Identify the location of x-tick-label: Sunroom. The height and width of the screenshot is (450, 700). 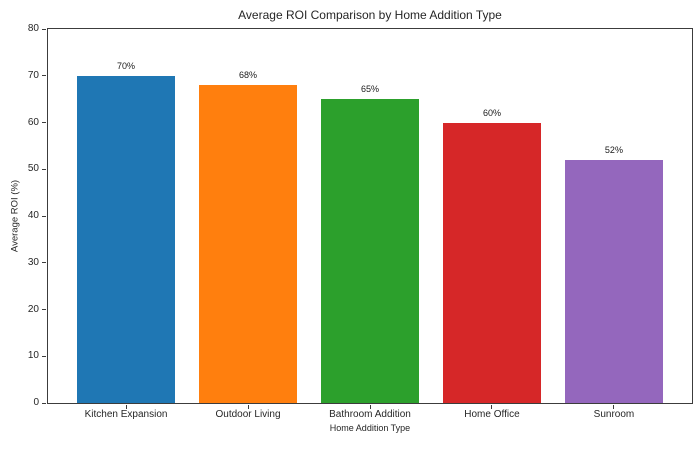
(614, 414).